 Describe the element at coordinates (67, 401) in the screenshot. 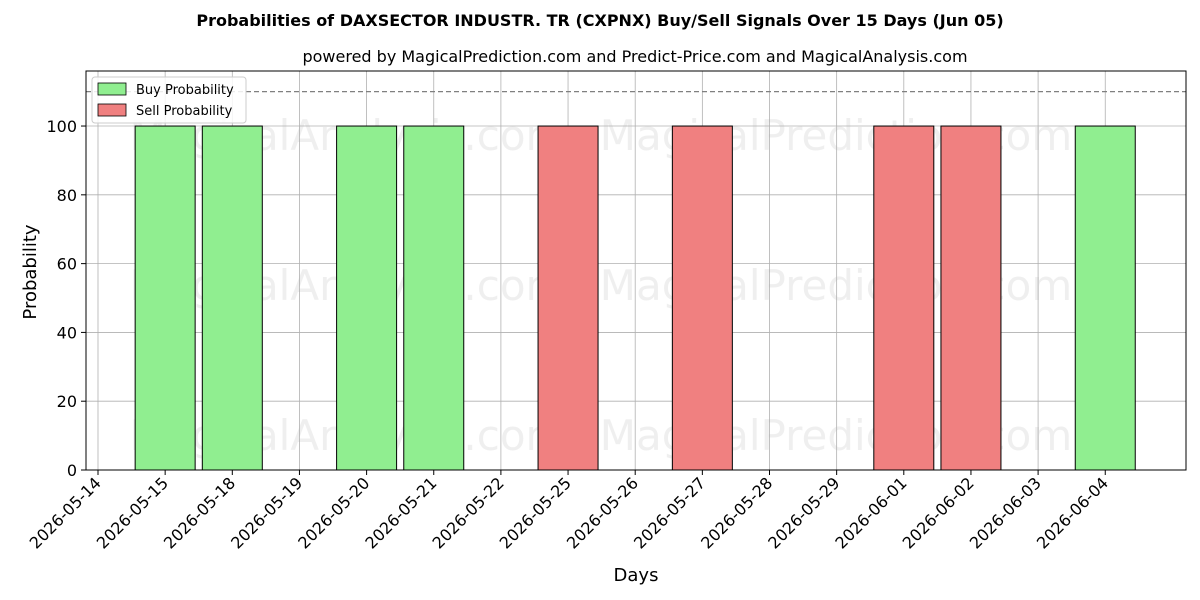

I see `y-tick-label: 20` at that location.